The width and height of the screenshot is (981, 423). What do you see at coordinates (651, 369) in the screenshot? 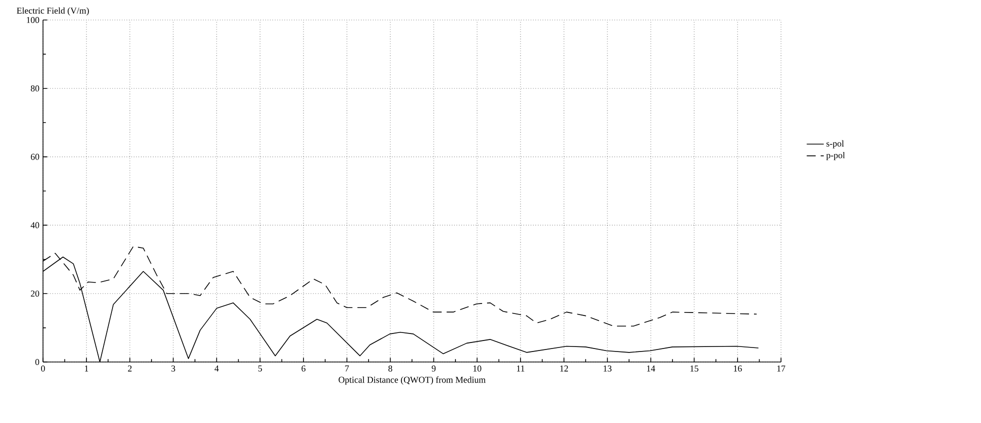
I see `x-tick-label: 14` at bounding box center [651, 369].